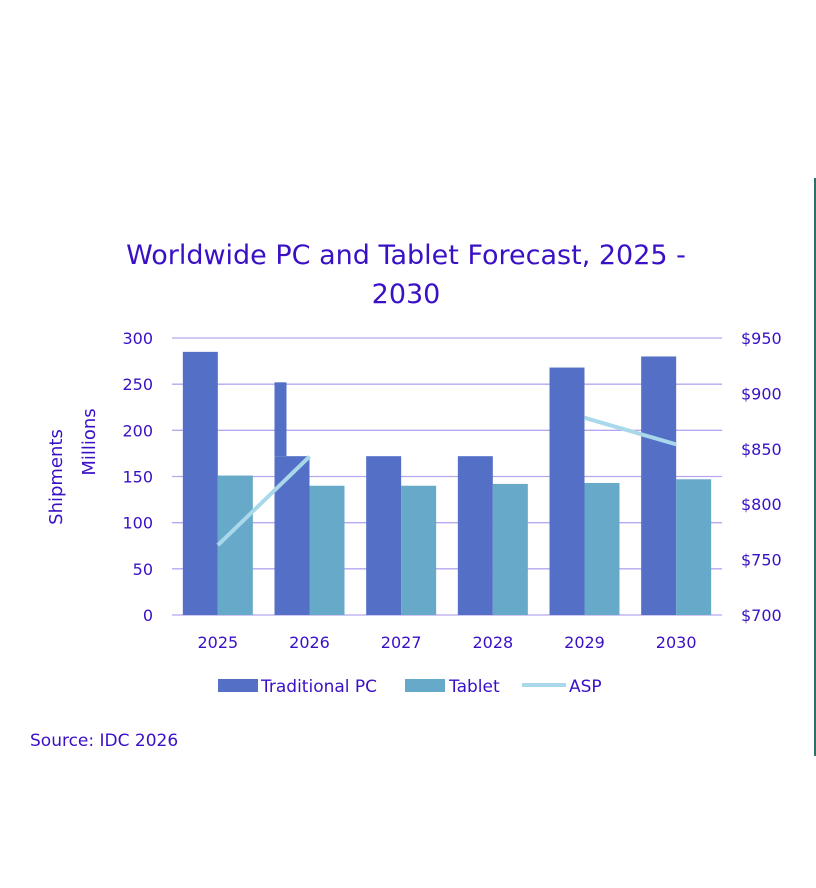  Describe the element at coordinates (761, 449) in the screenshot. I see `right-tick-850: $850` at that location.